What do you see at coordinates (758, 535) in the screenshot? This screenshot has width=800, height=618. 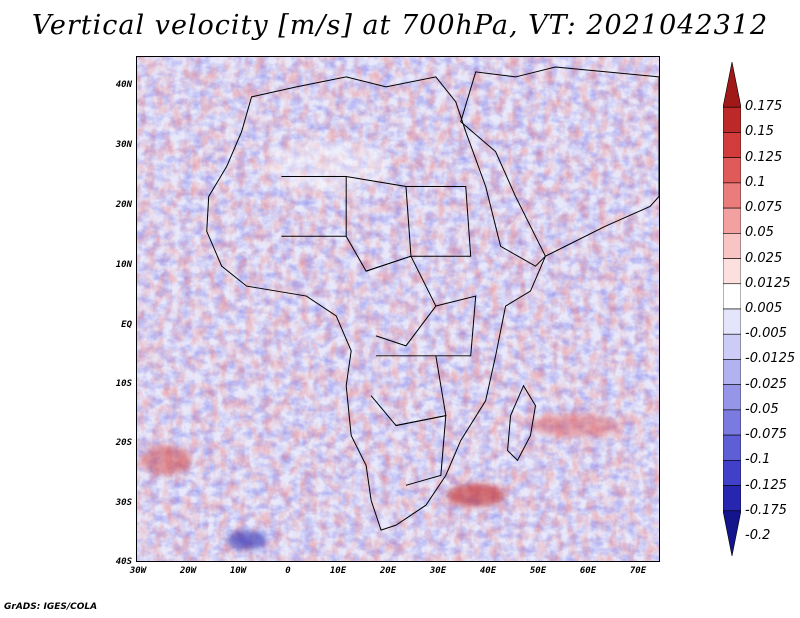 I see `colorbar-label: -0.2` at bounding box center [758, 535].